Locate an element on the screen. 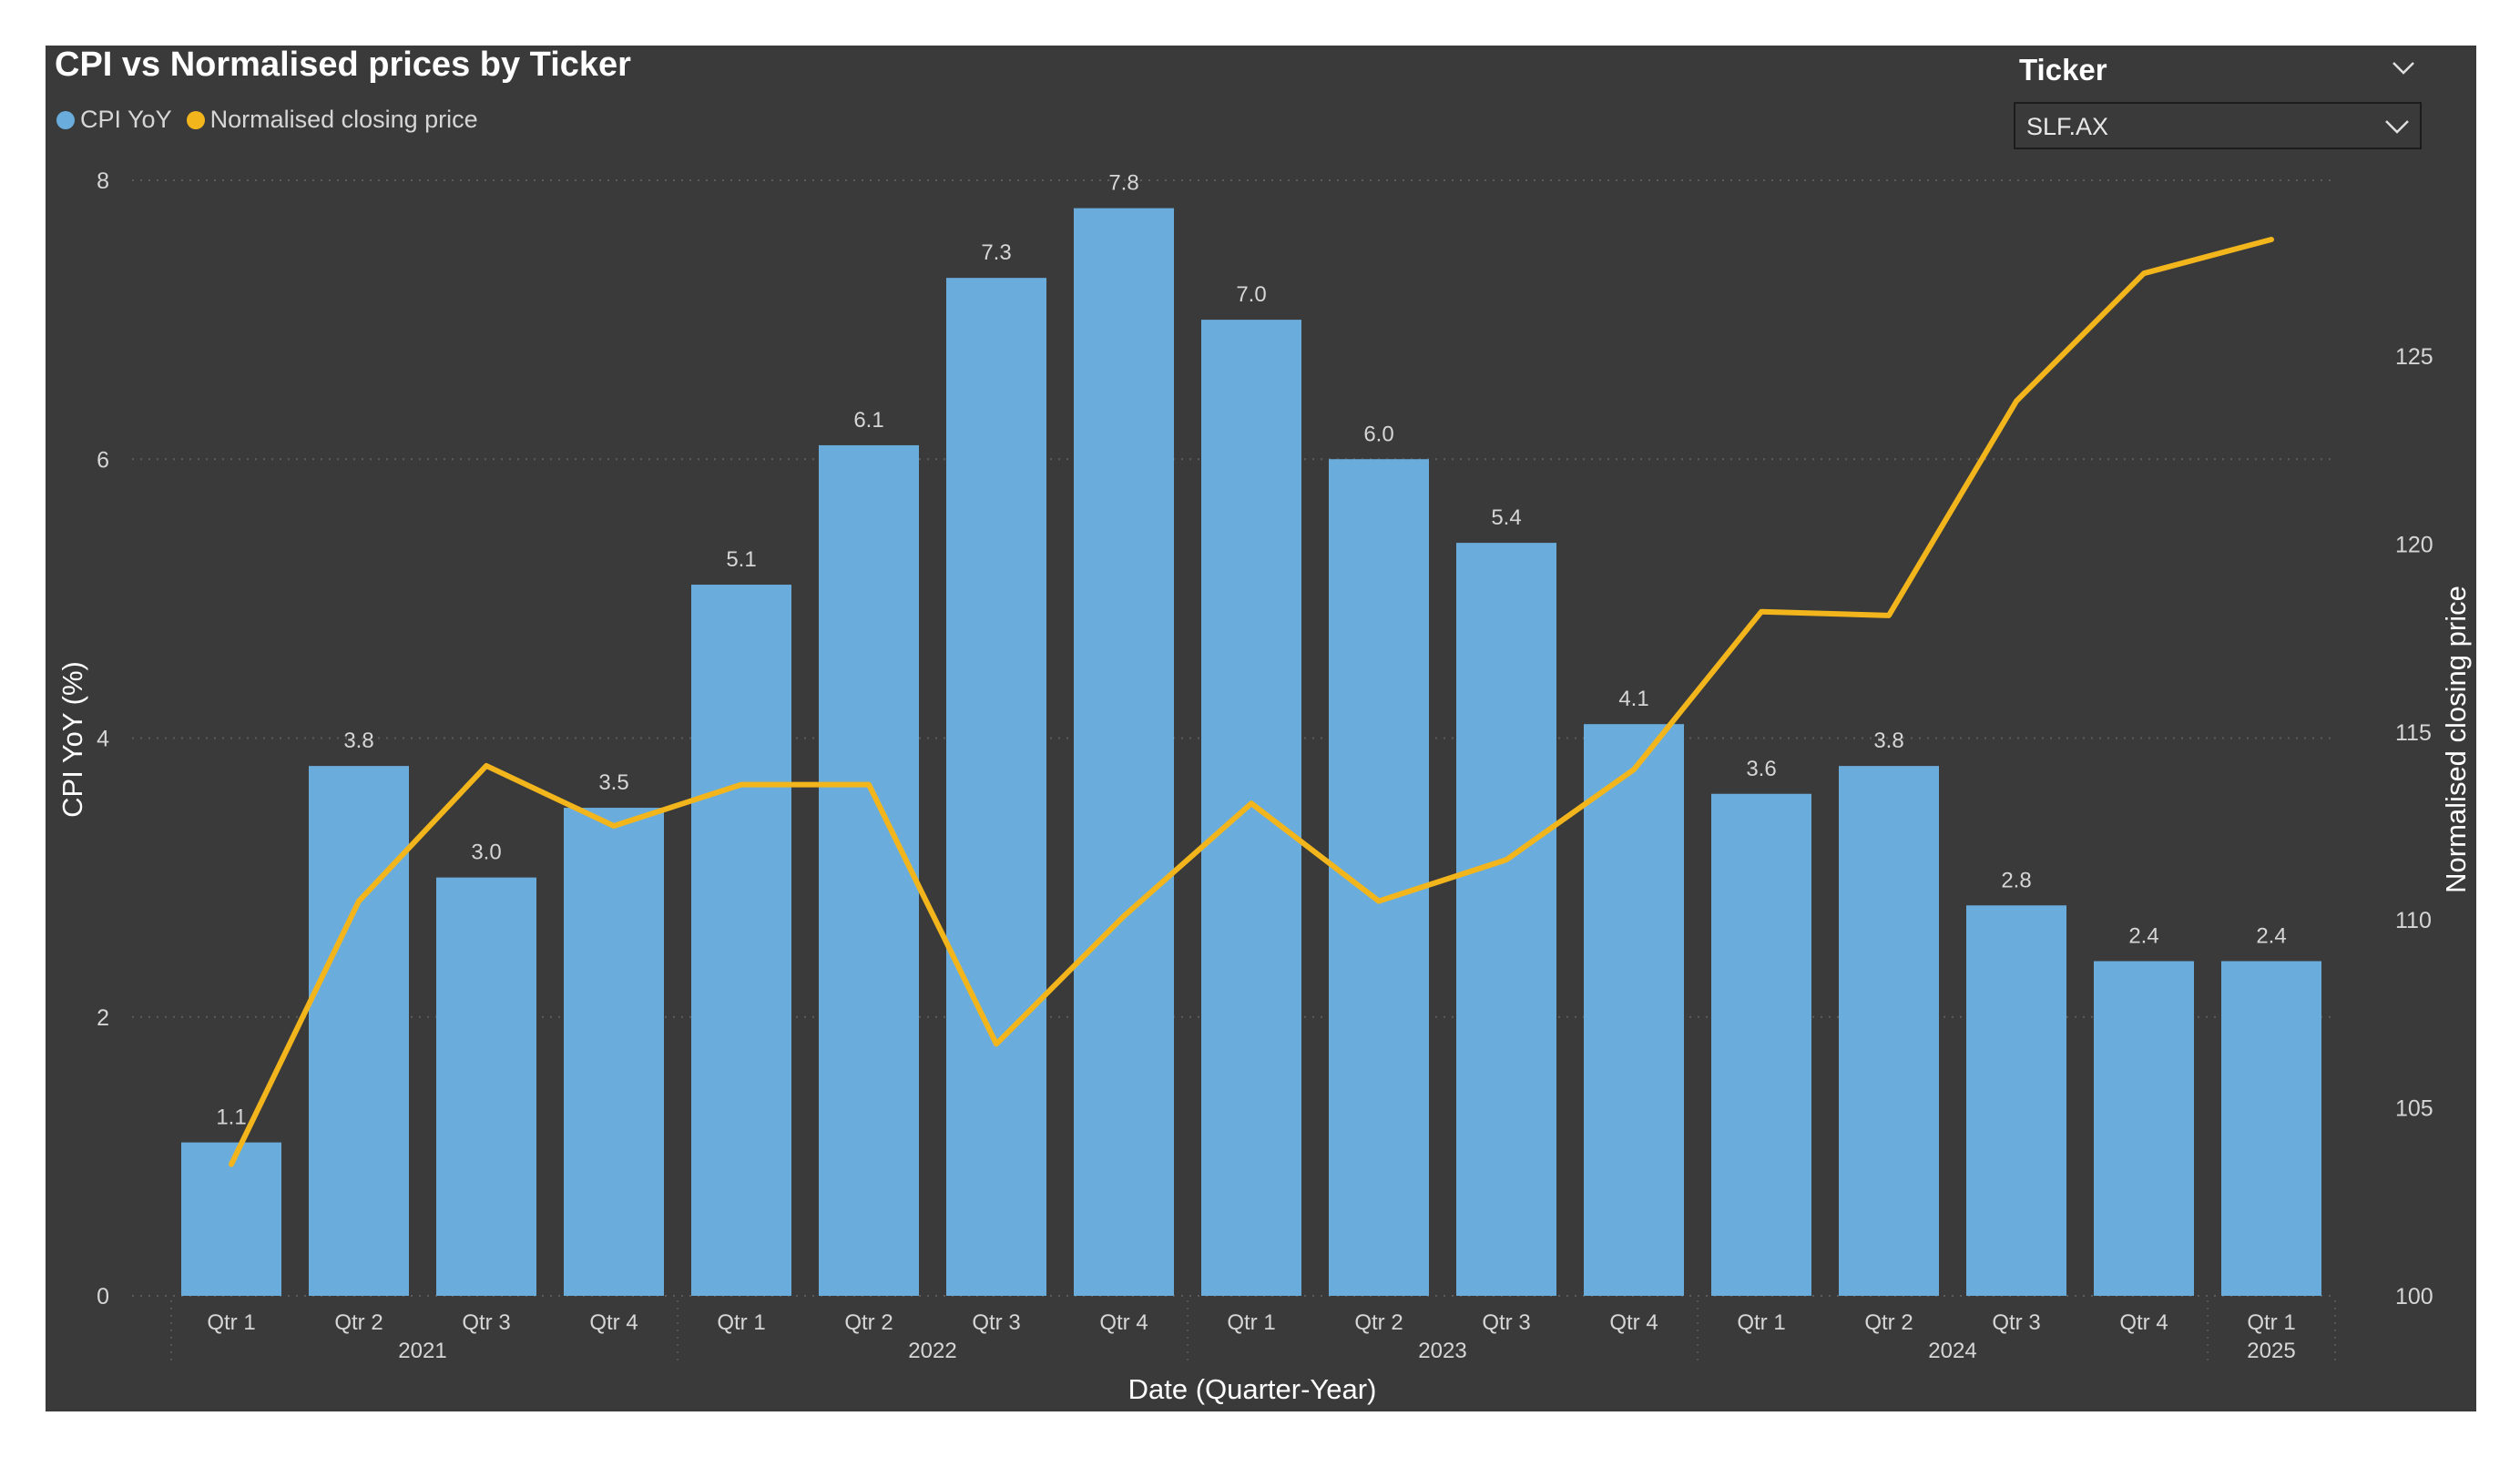 The width and height of the screenshot is (2520, 1457). data-label: 6.0 is located at coordinates (1378, 434).